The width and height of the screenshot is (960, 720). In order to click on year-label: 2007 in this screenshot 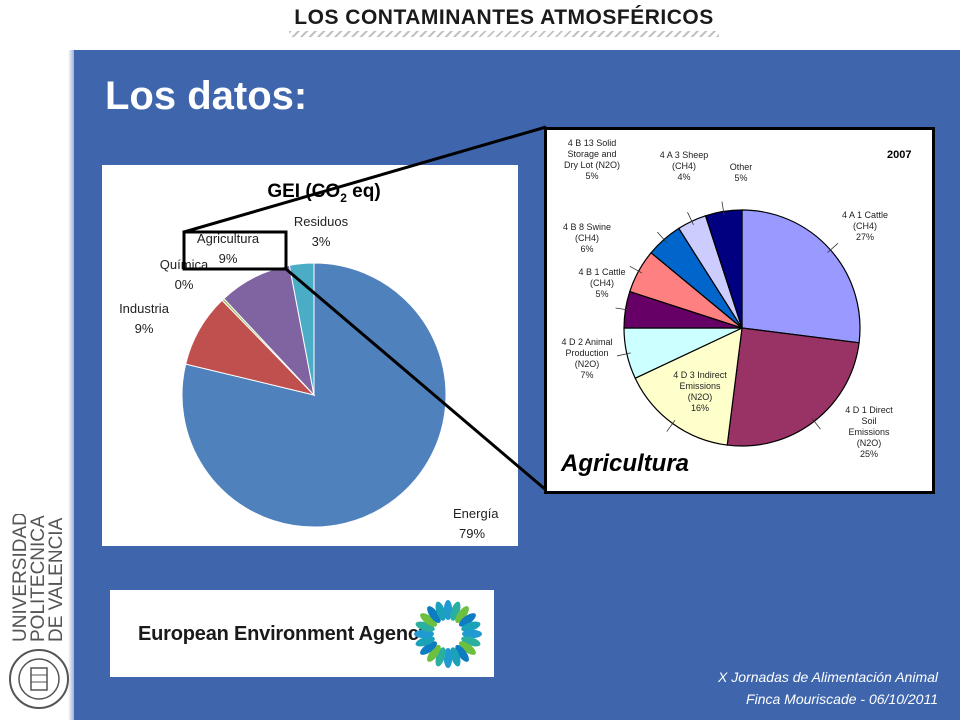, I will do `click(899, 155)`.